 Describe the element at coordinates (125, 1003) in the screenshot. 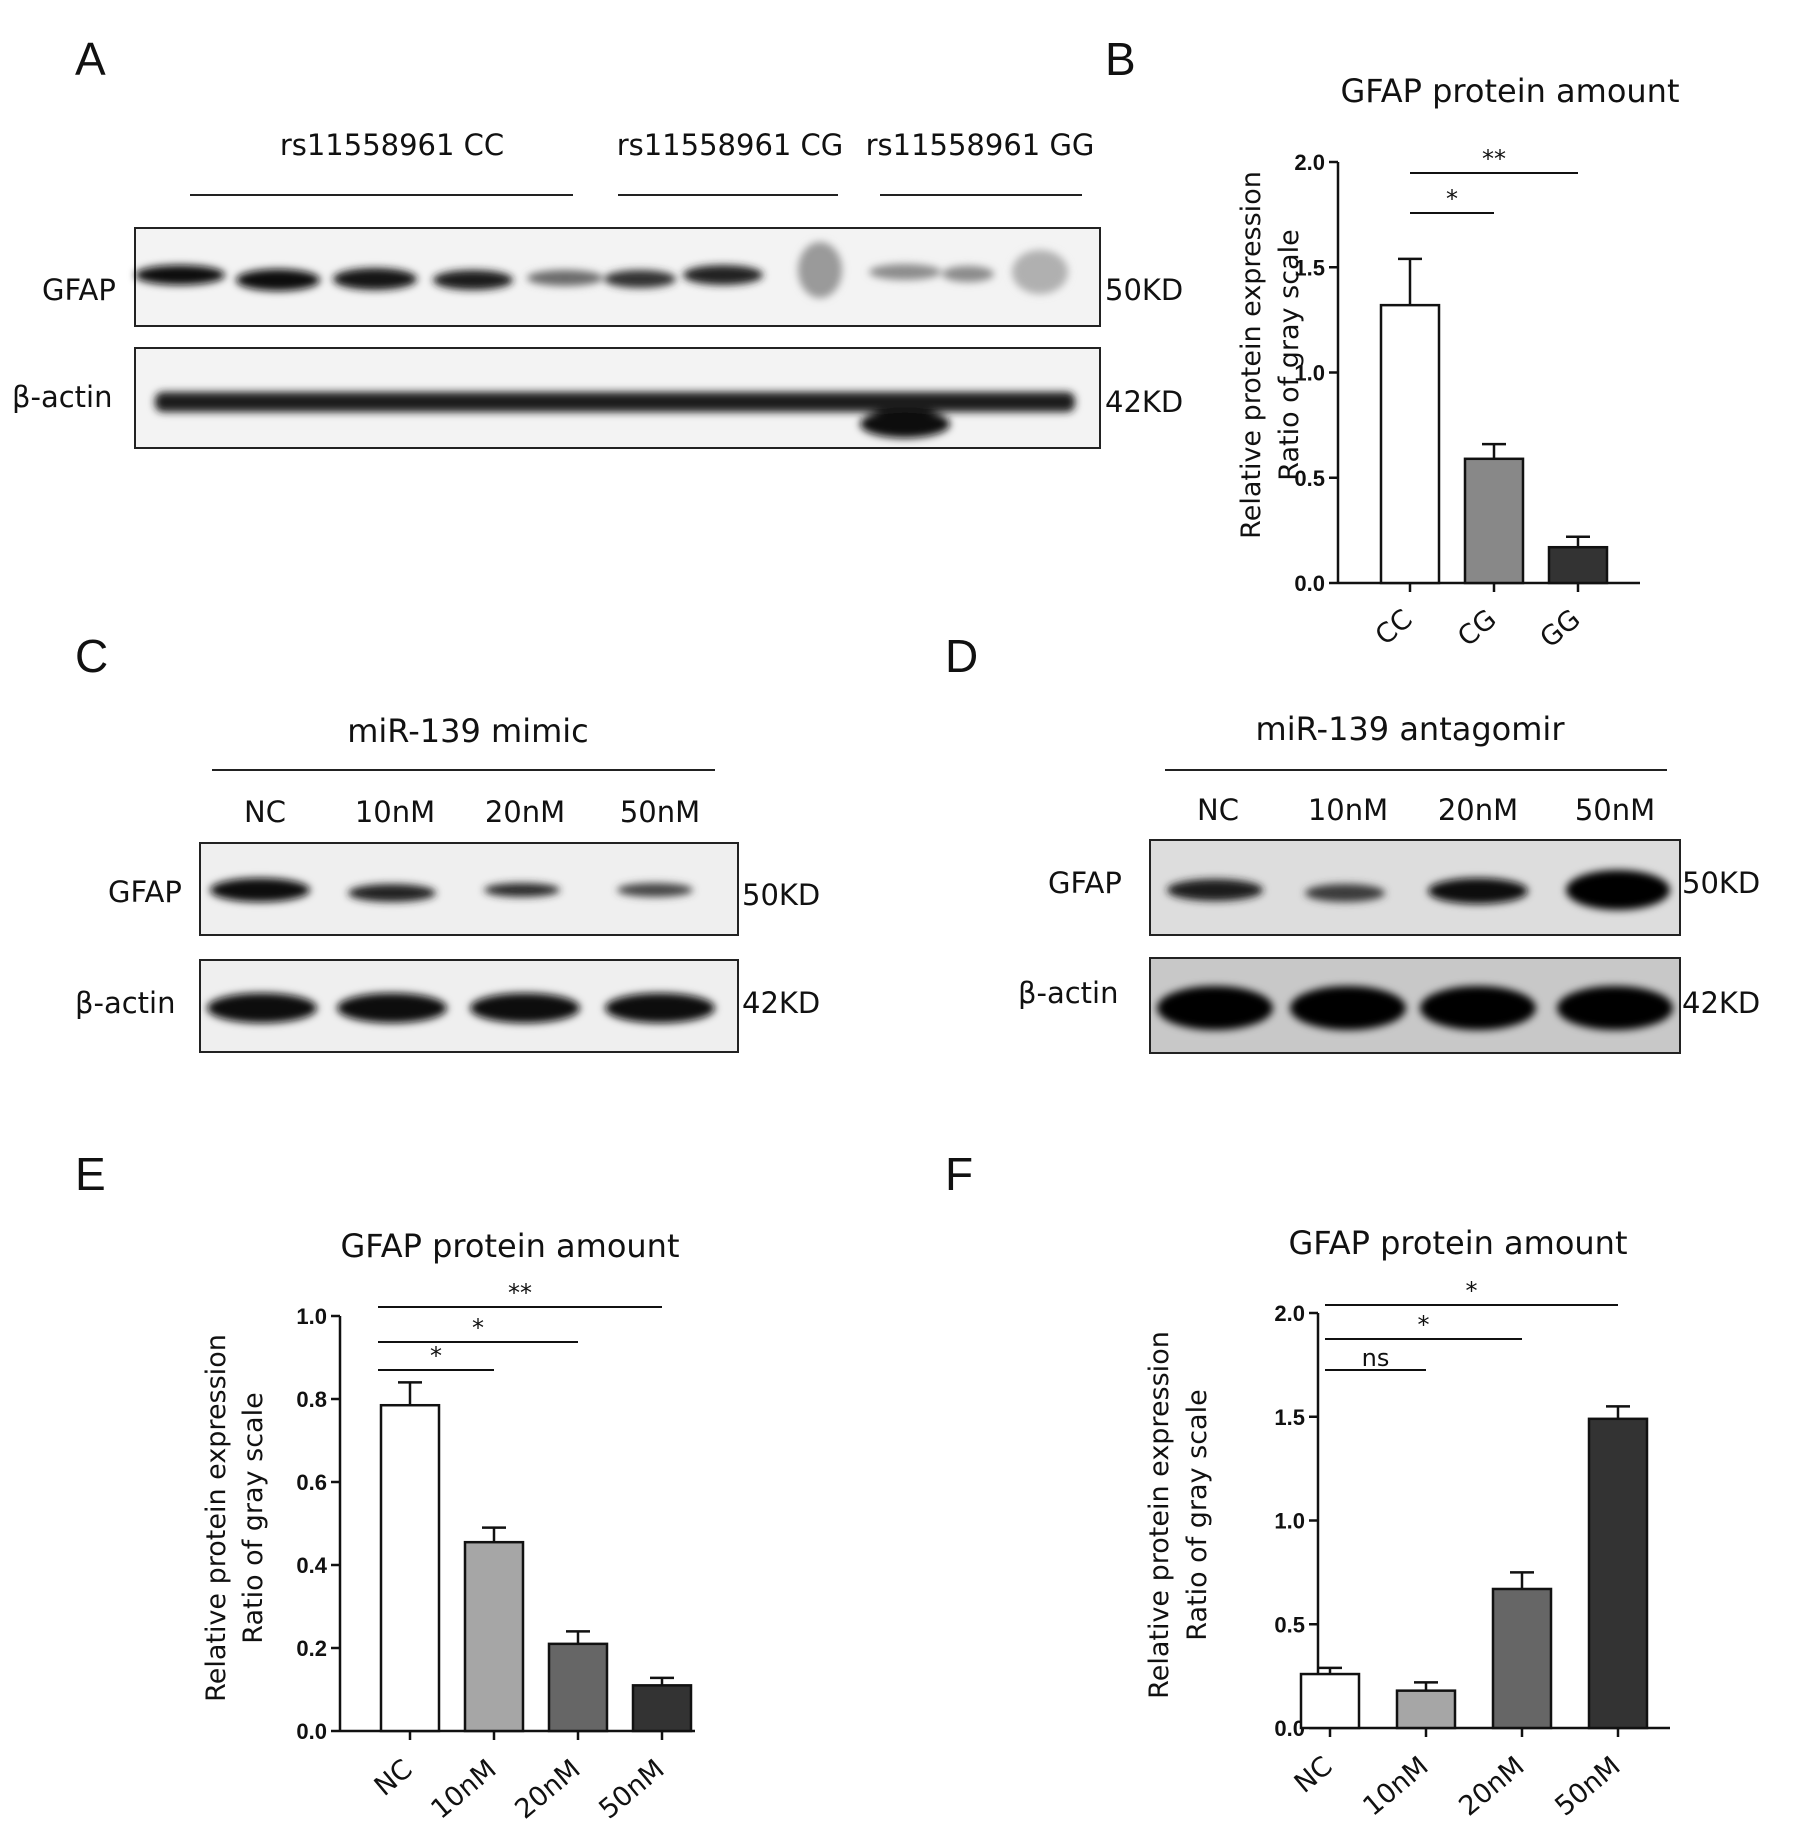

I see `blot-c-actin-label: β-actin` at that location.